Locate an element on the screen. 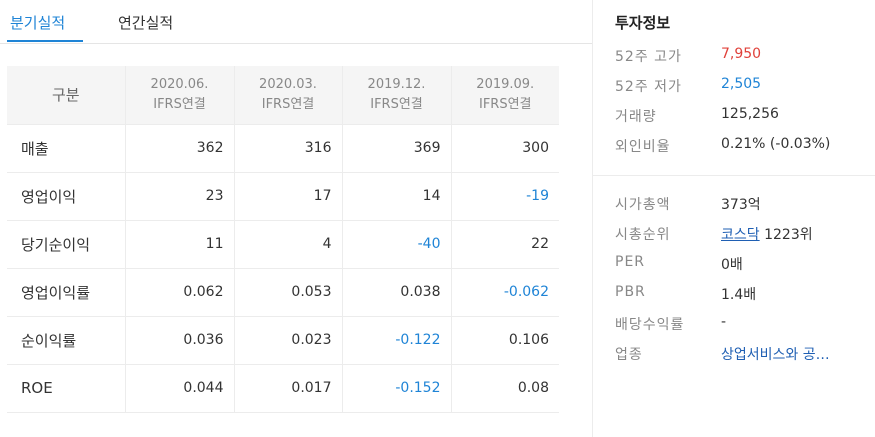  pbr-label: PBR is located at coordinates (630, 292).